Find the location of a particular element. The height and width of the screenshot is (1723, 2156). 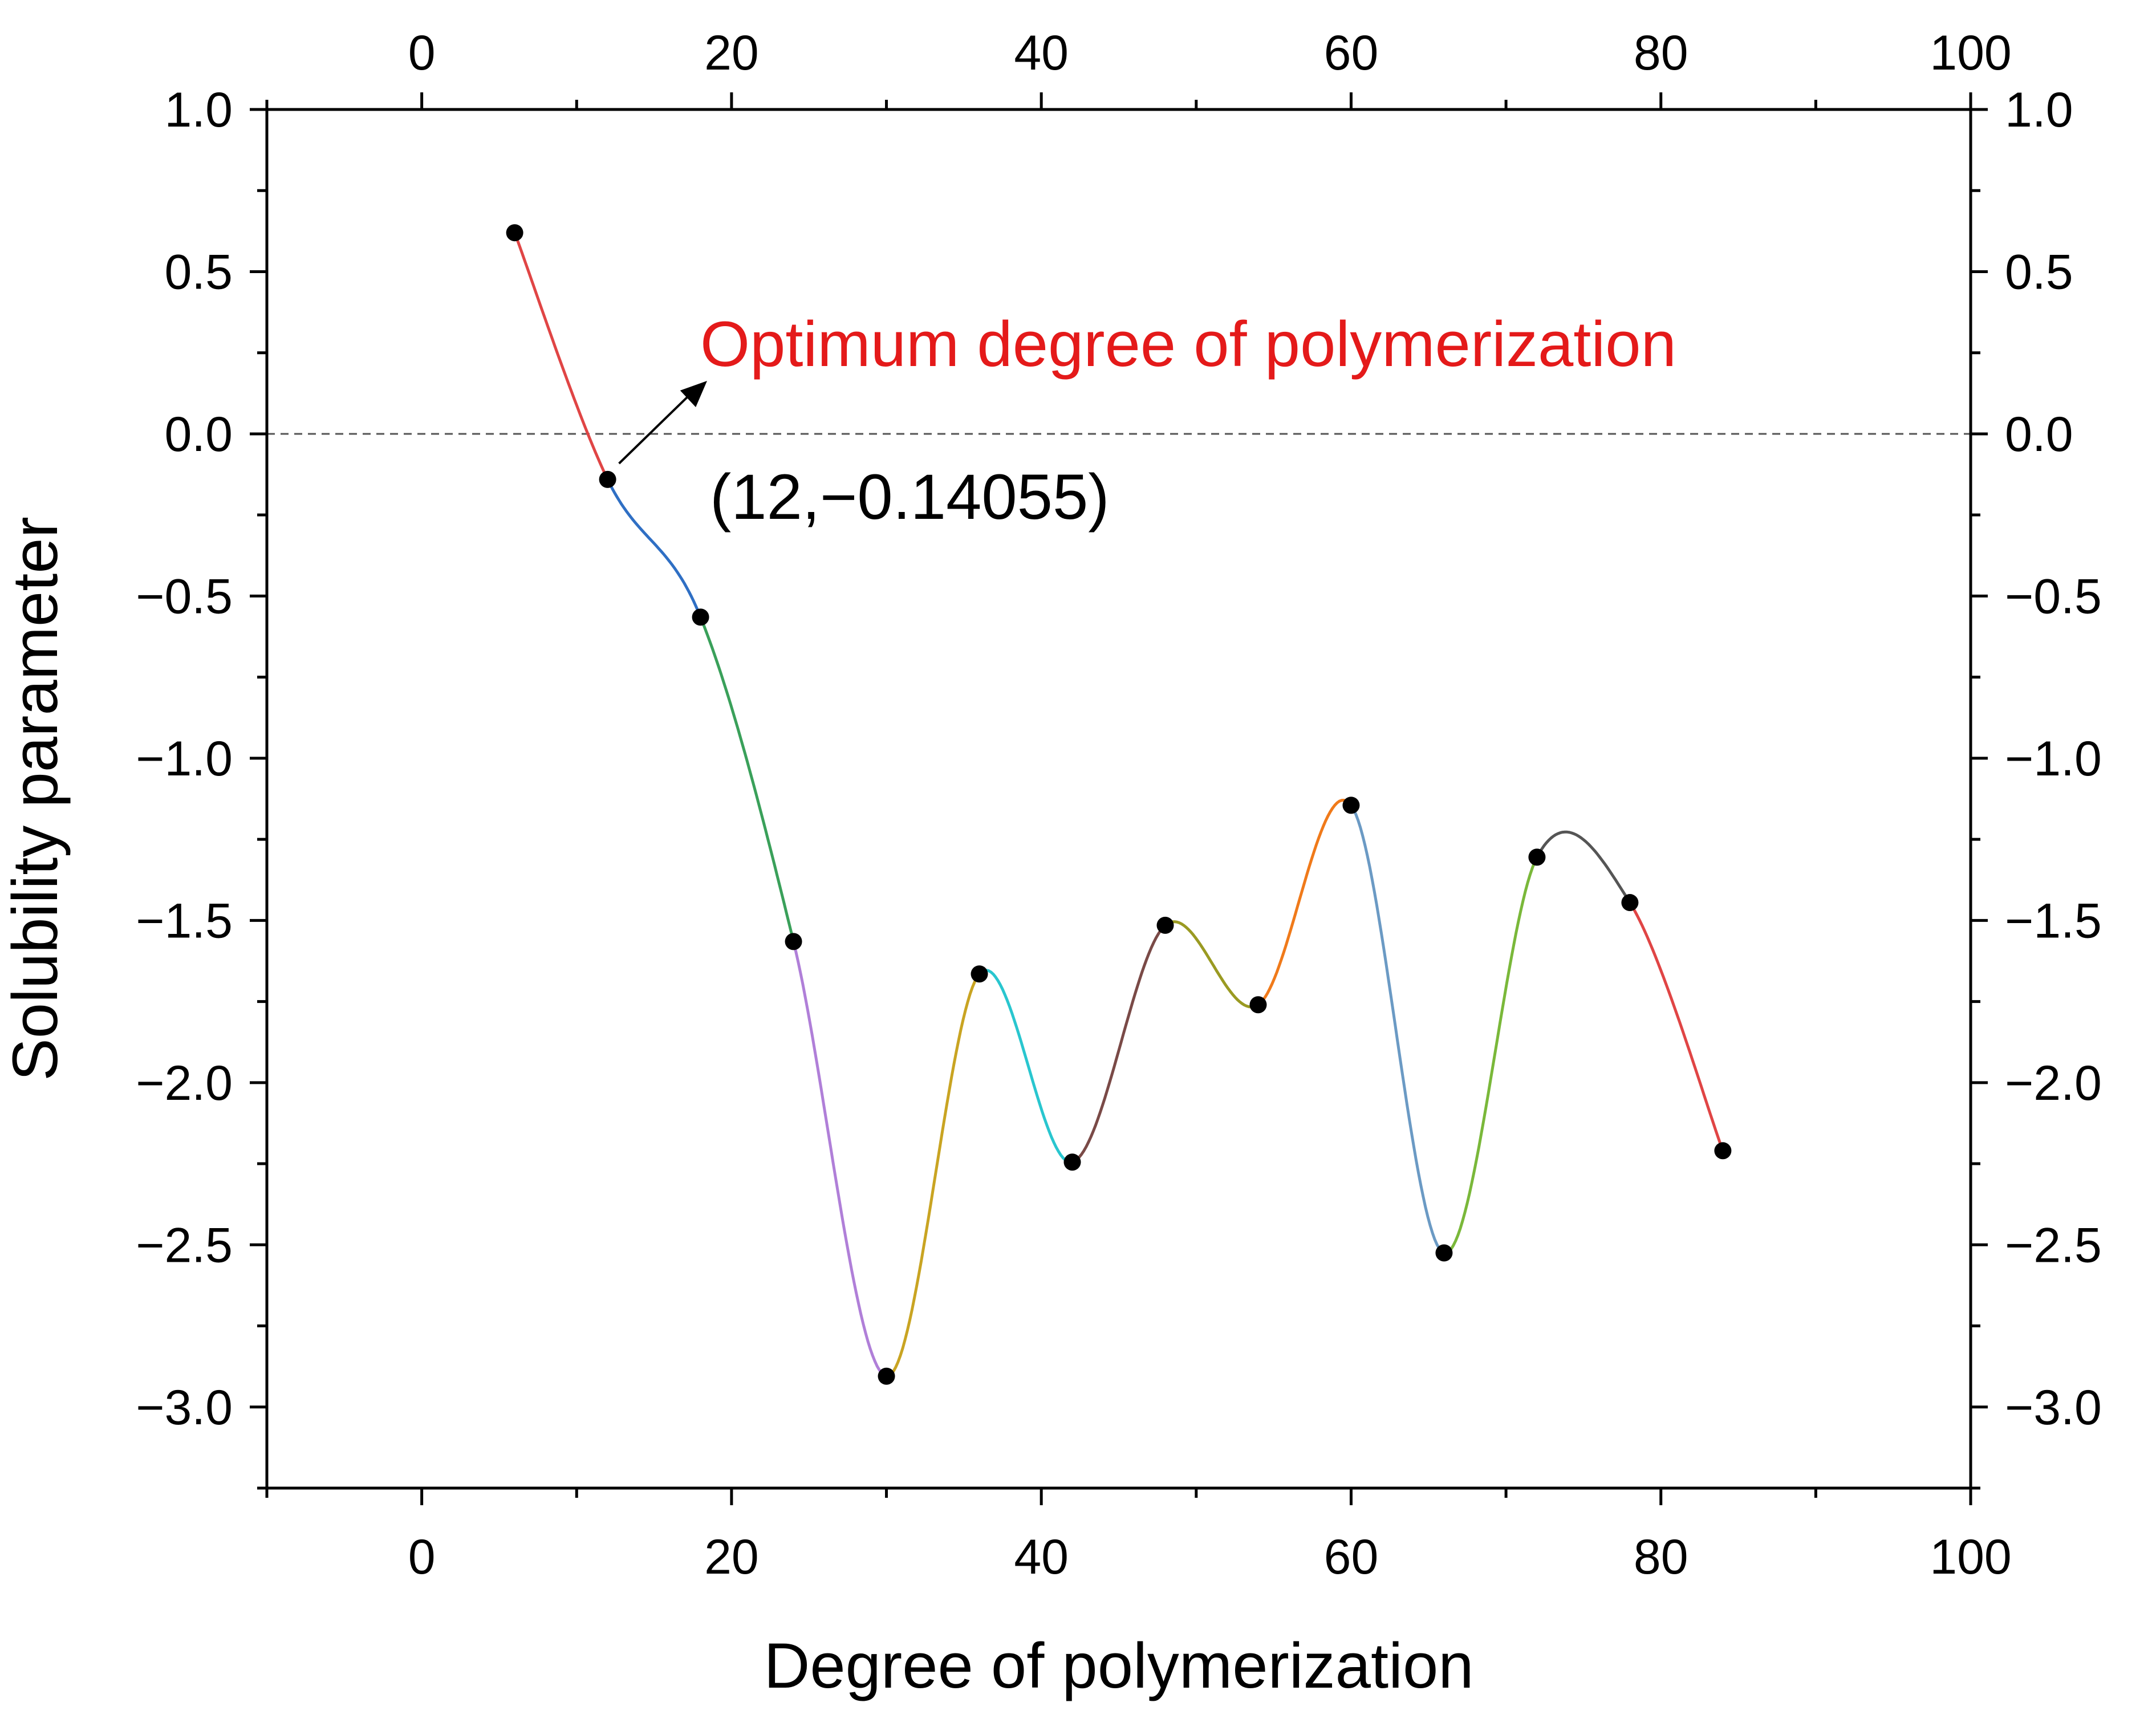

y-tick-label-right: −0.5 is located at coordinates (2053, 596).